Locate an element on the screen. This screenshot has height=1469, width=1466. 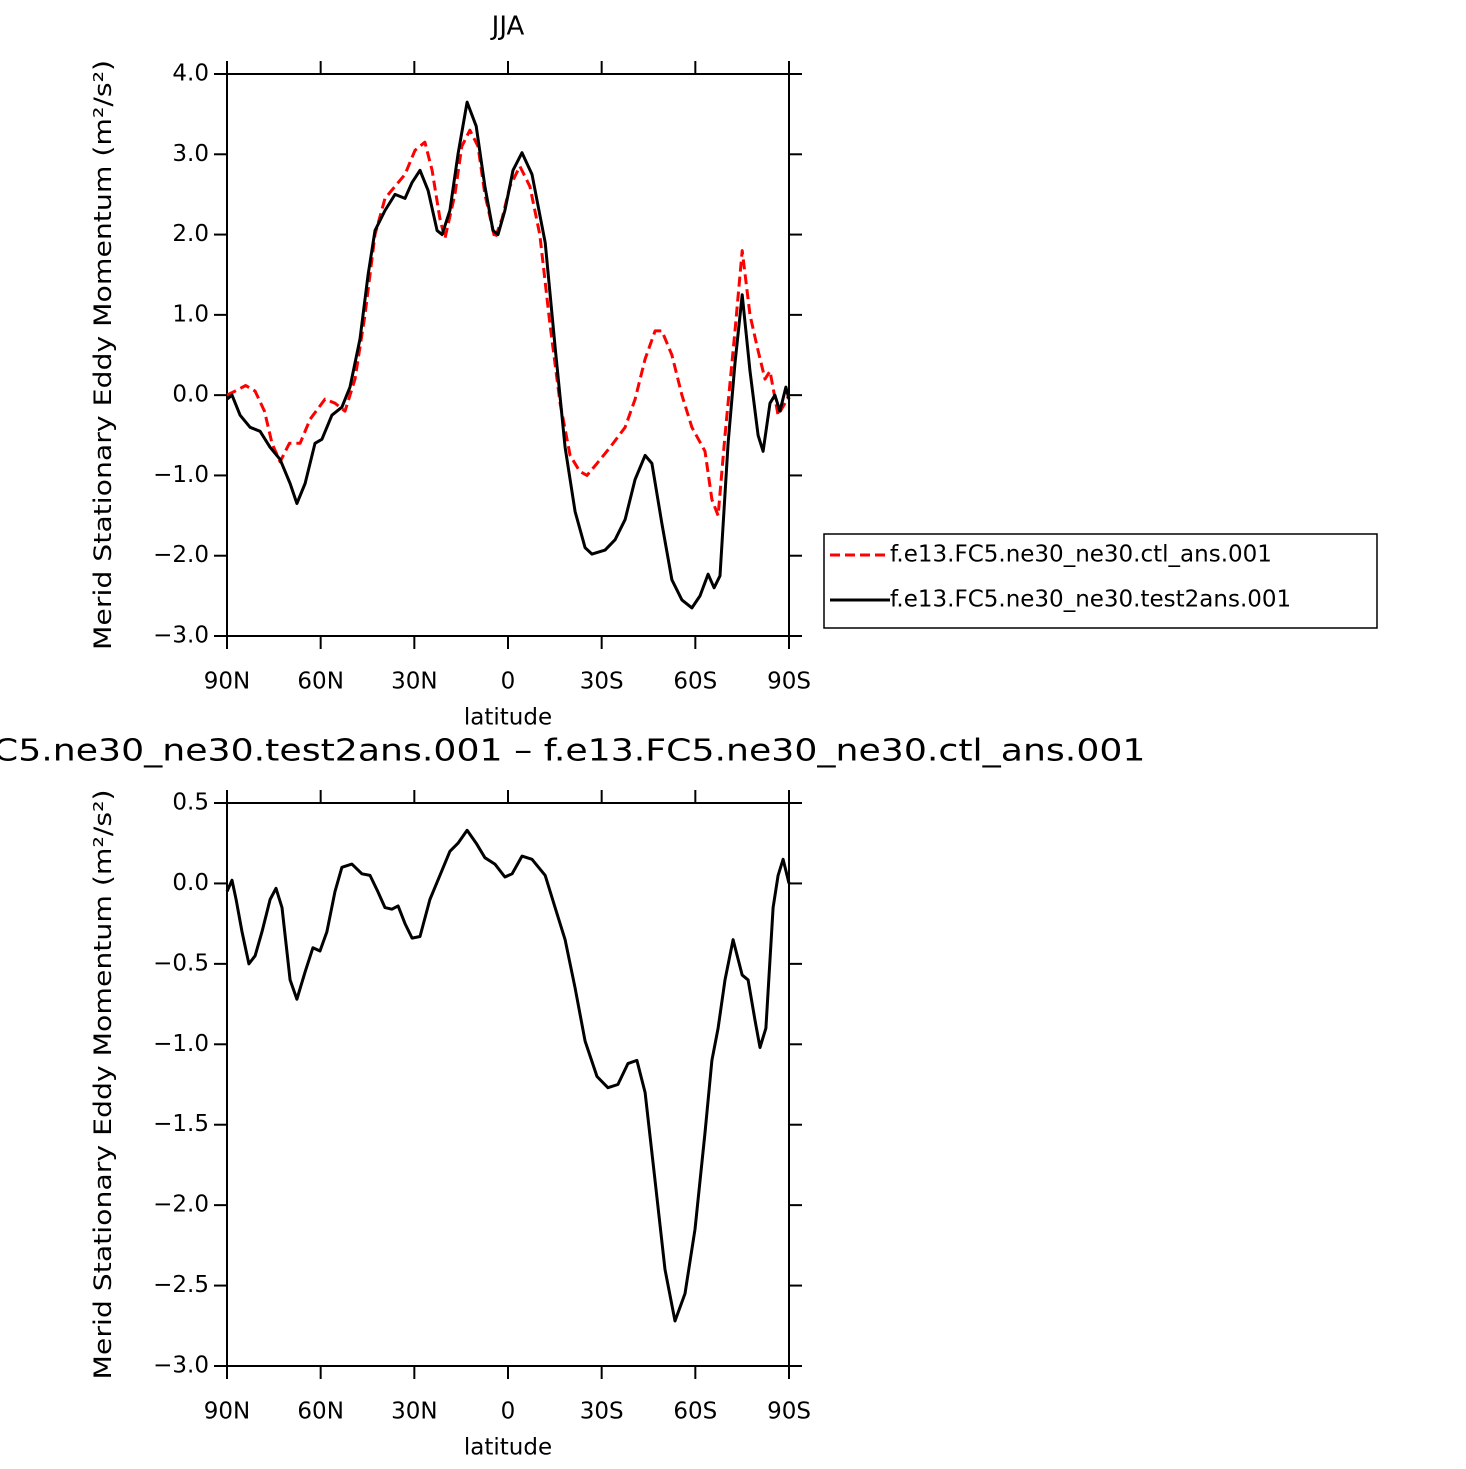
y-tick-label: −2.5 is located at coordinates (181, 1285).